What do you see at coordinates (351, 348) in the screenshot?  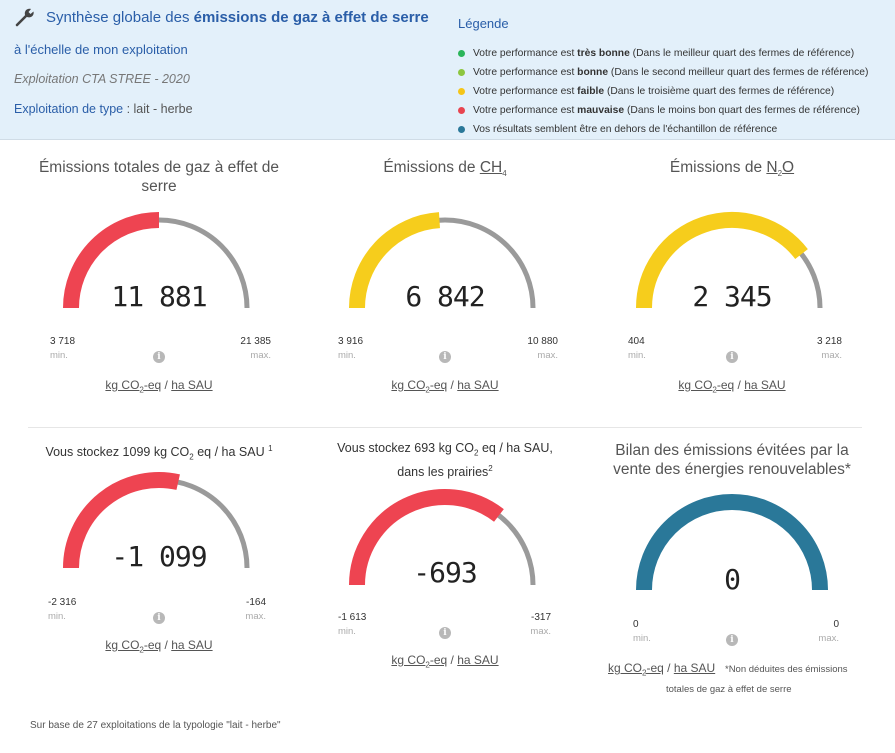 I see `gauge-min: 3 916 min.` at bounding box center [351, 348].